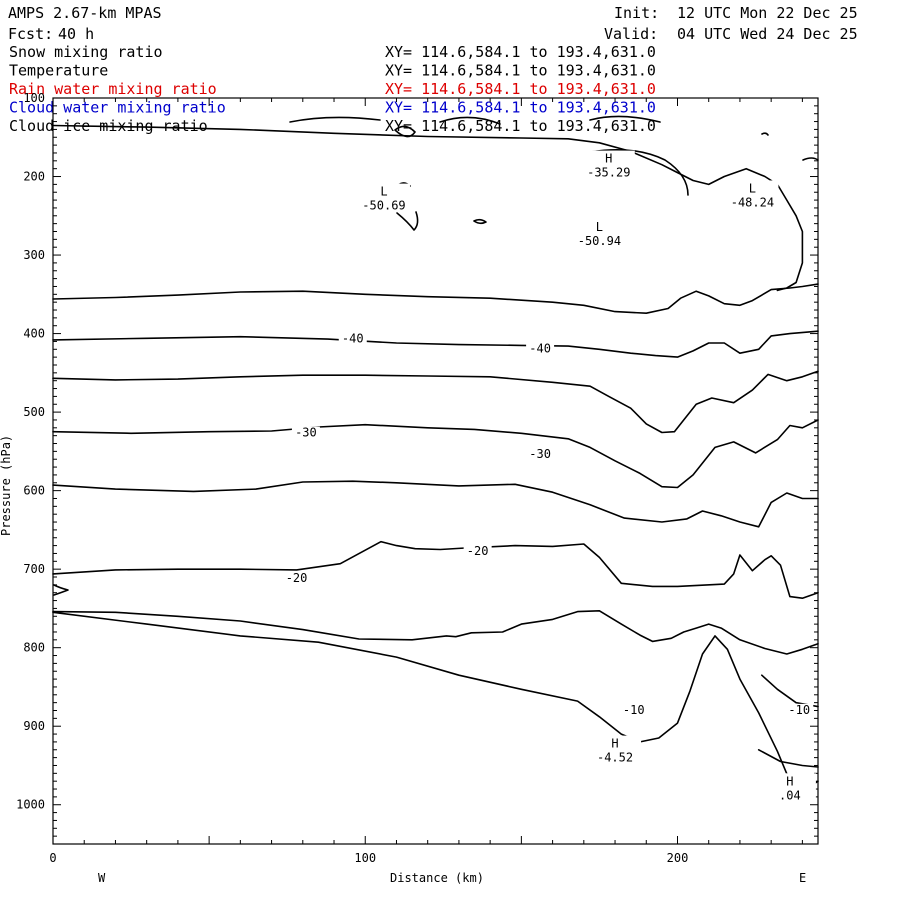 This screenshot has height=900, width=900. Describe the element at coordinates (34, 648) in the screenshot. I see `y-tick-label: 800` at that location.